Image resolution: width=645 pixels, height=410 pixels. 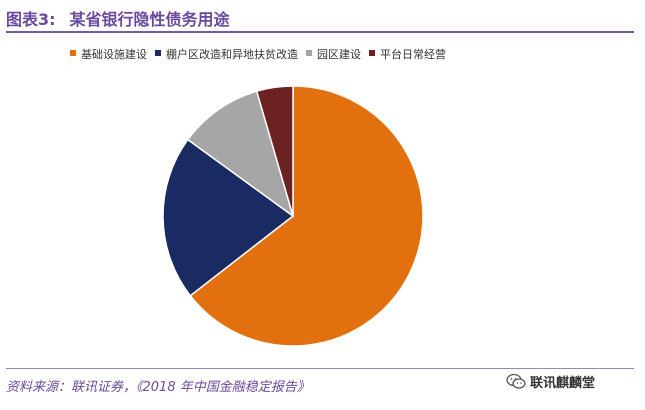 I want to click on legend-item: 园区建设, so click(x=333, y=54).